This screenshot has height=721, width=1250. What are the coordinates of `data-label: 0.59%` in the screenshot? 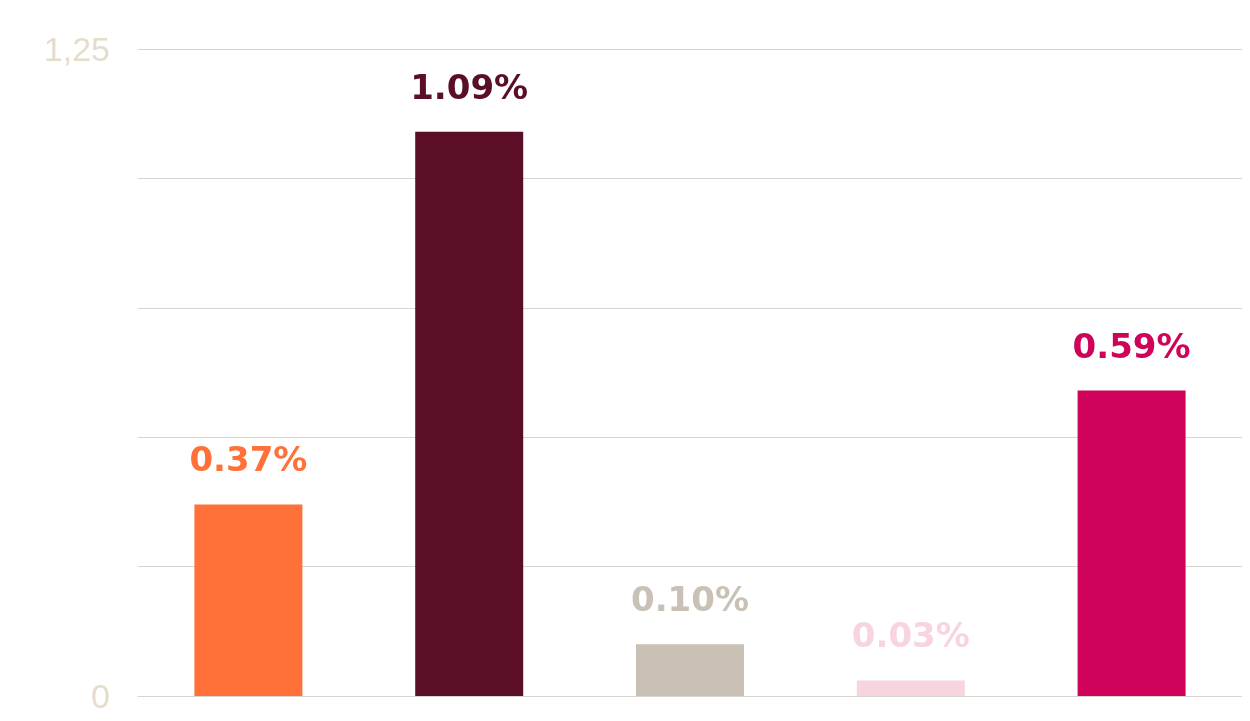 It's located at (1131, 345).